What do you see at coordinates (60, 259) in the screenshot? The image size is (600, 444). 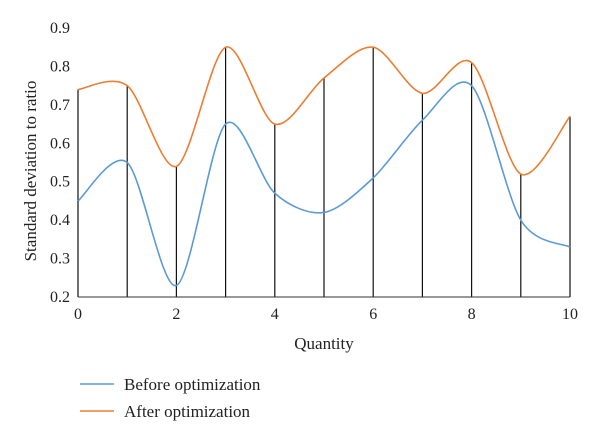 I see `y-tick-label: 0.3` at bounding box center [60, 259].